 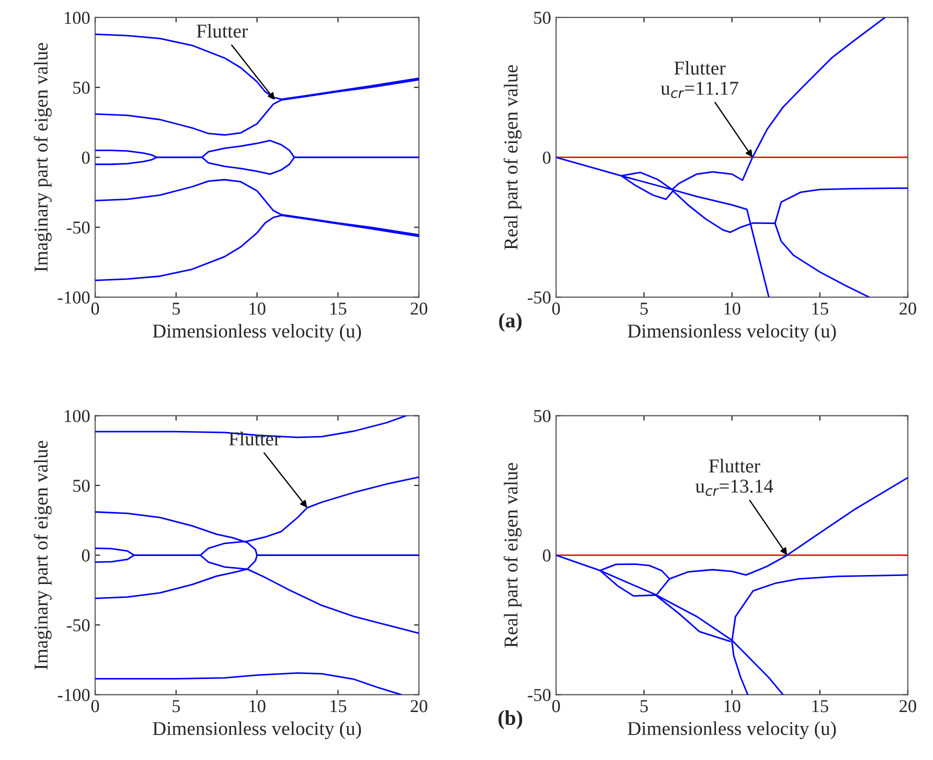 I want to click on text: (b), so click(x=510, y=720).